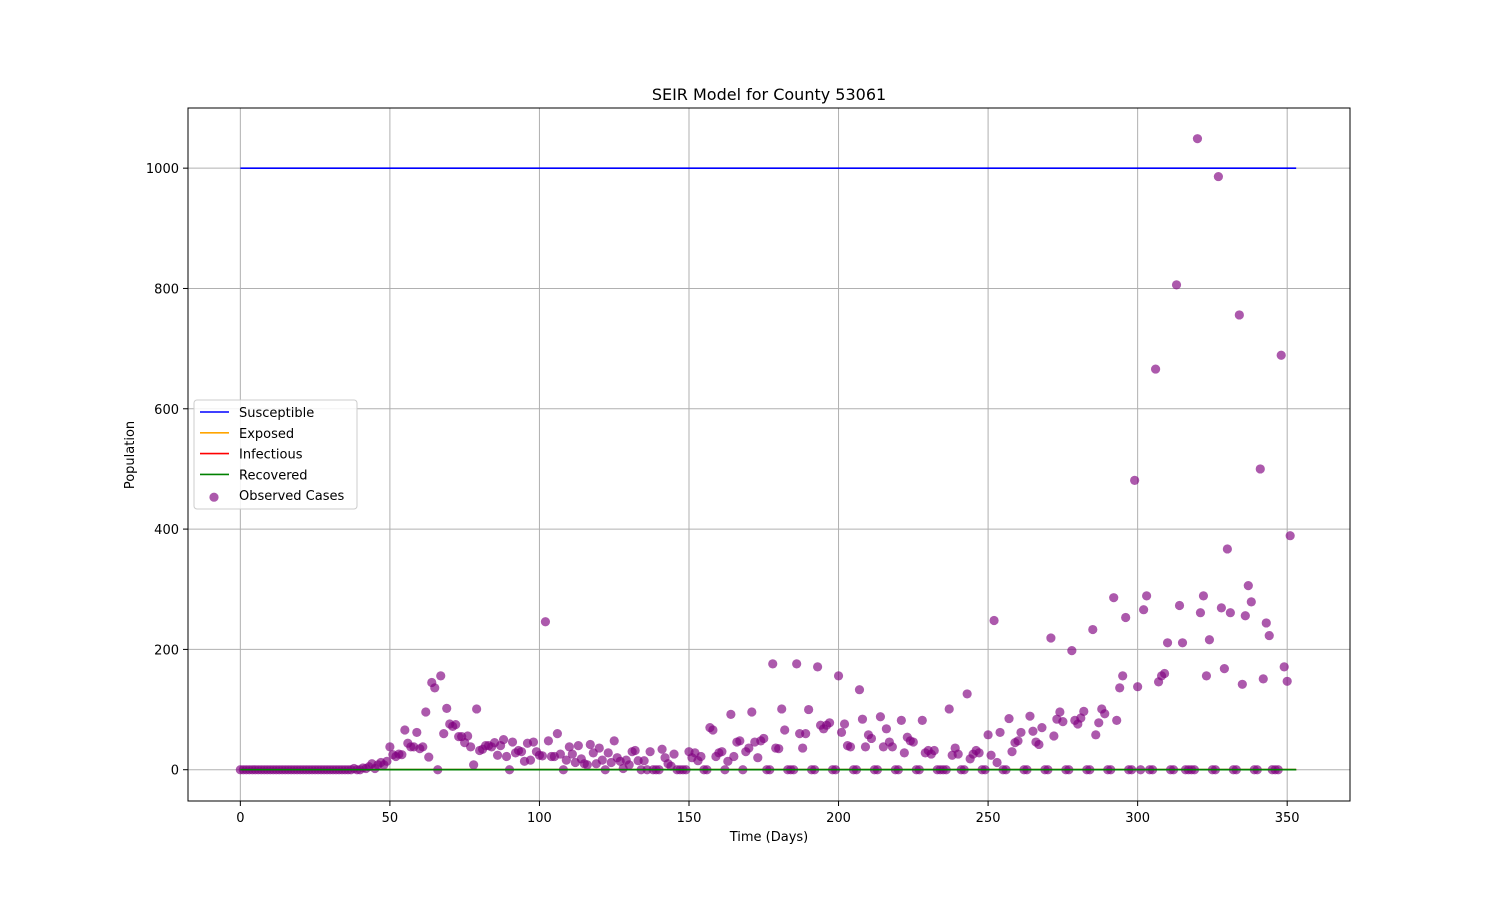  Describe the element at coordinates (539, 818) in the screenshot. I see `x-tick-label: 100` at that location.